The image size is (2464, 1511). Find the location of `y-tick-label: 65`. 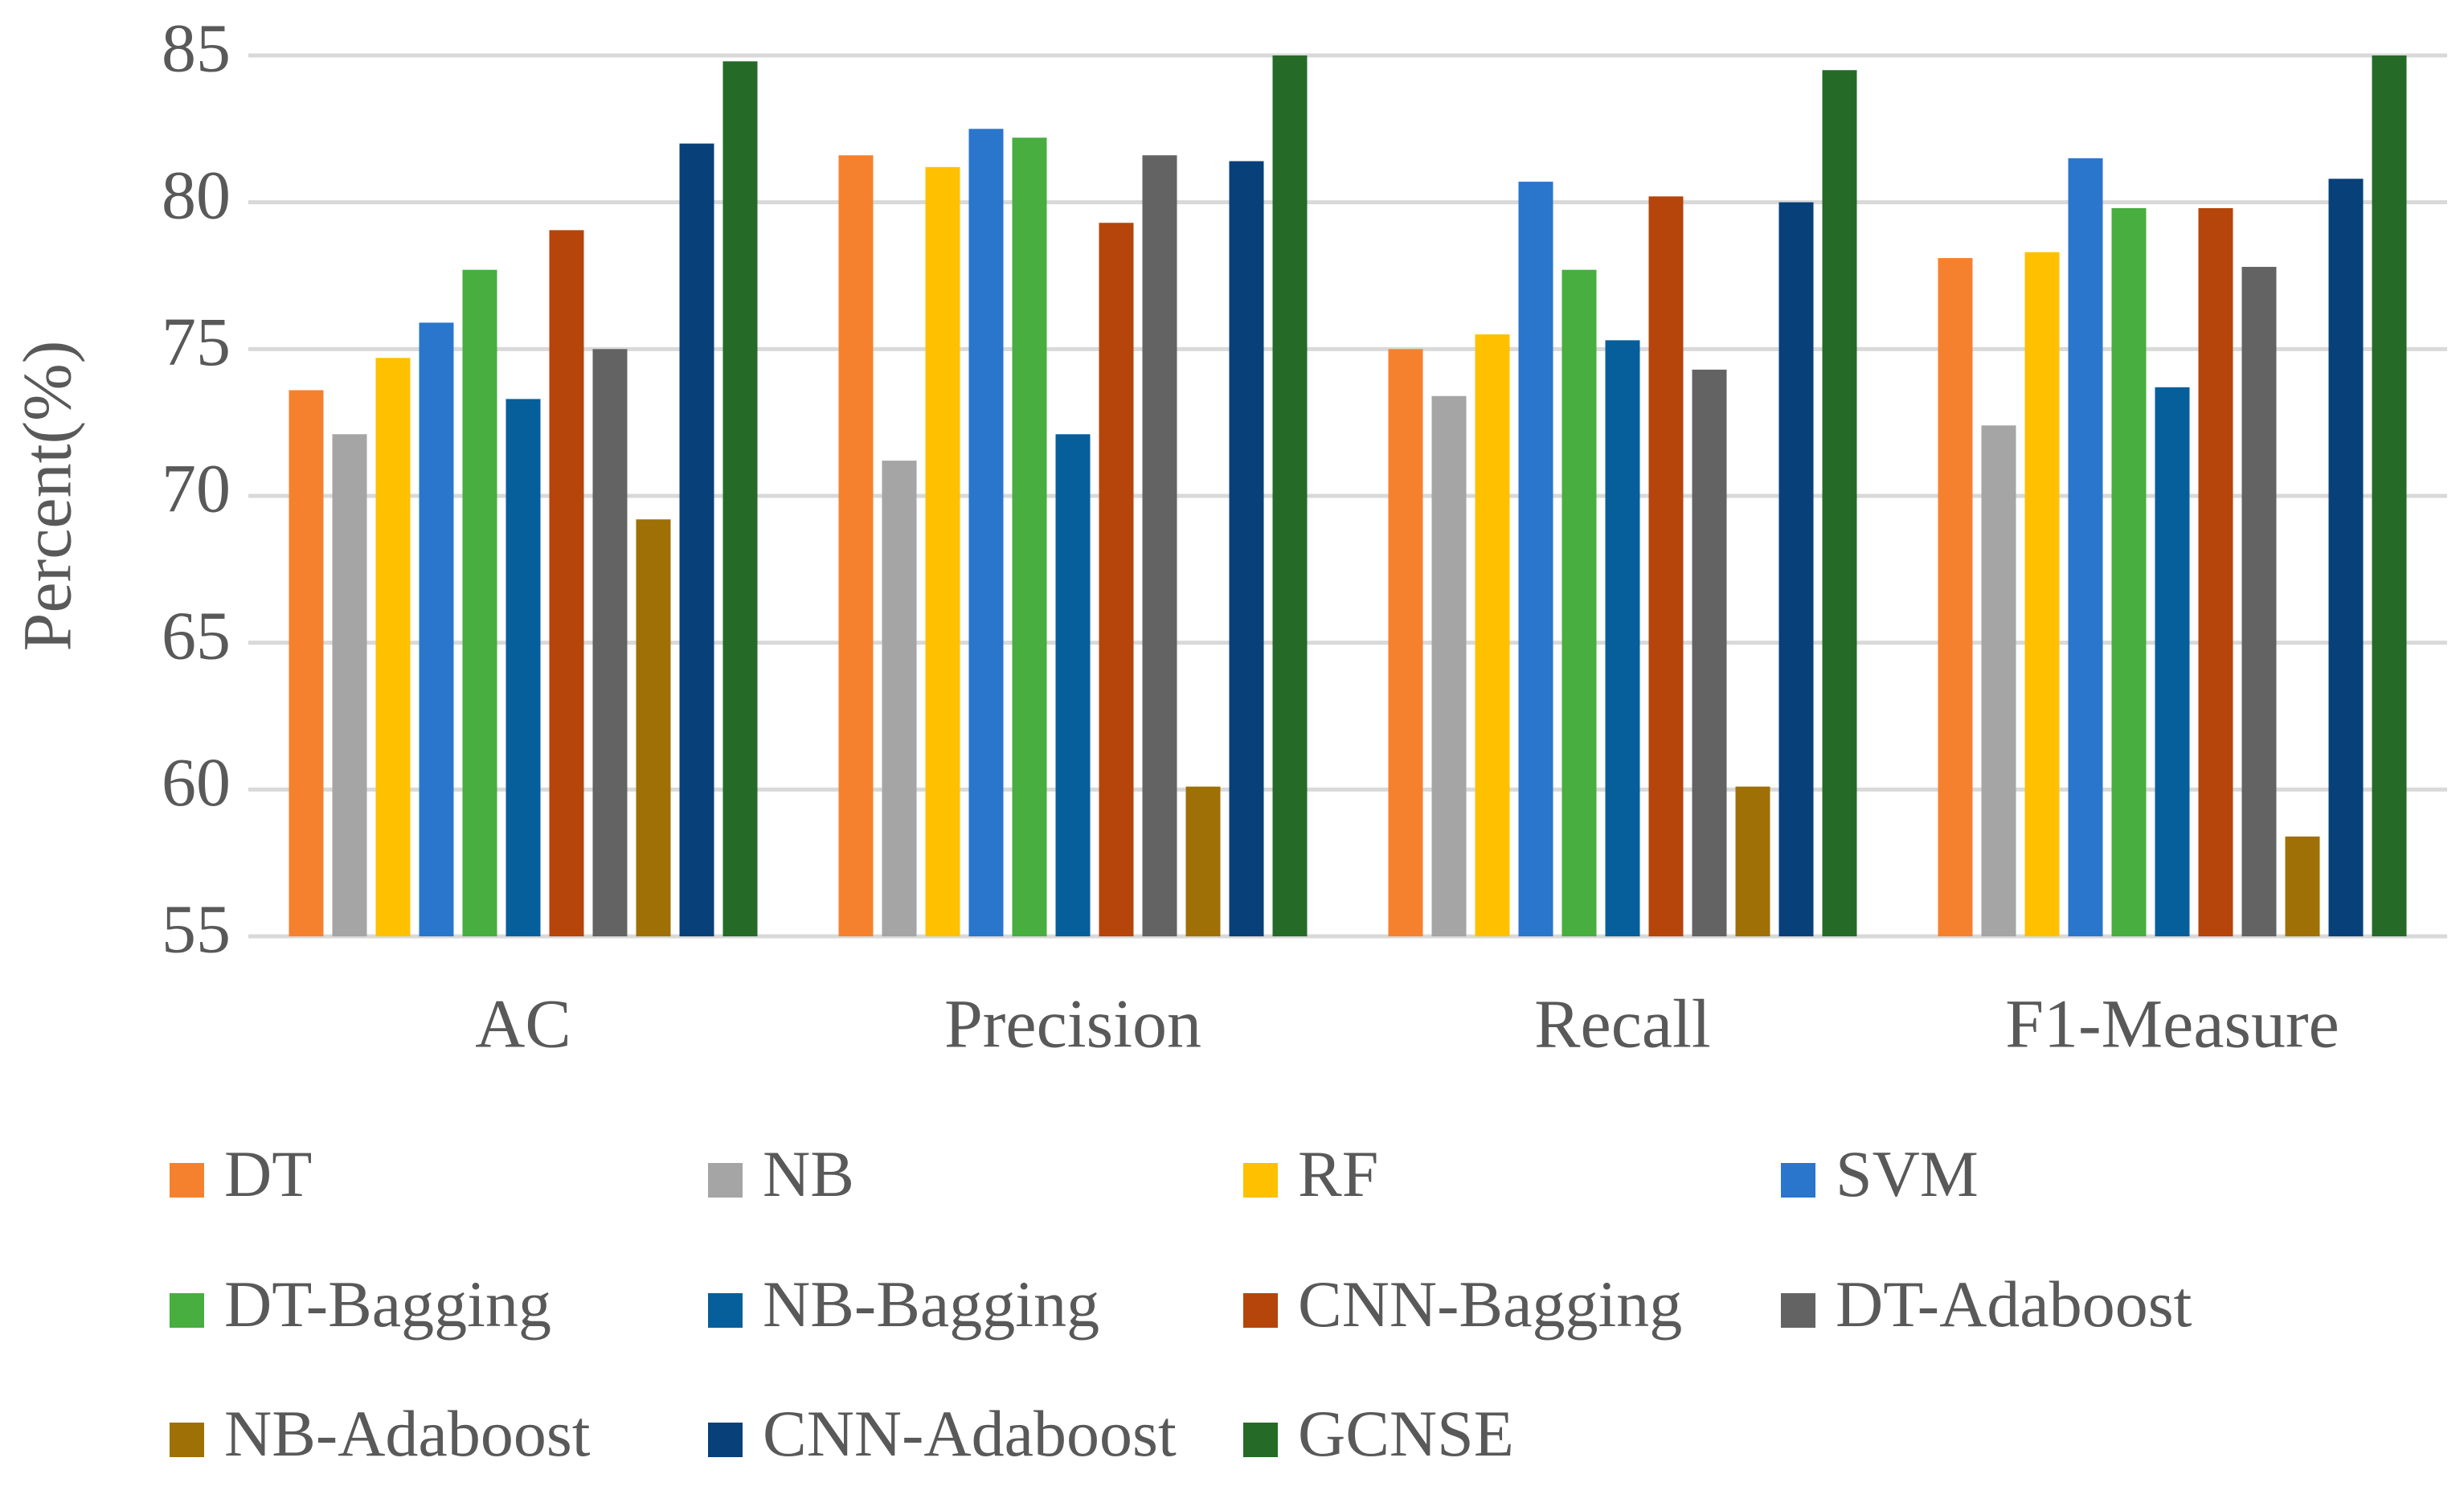

y-tick-label: 65 is located at coordinates (196, 635).